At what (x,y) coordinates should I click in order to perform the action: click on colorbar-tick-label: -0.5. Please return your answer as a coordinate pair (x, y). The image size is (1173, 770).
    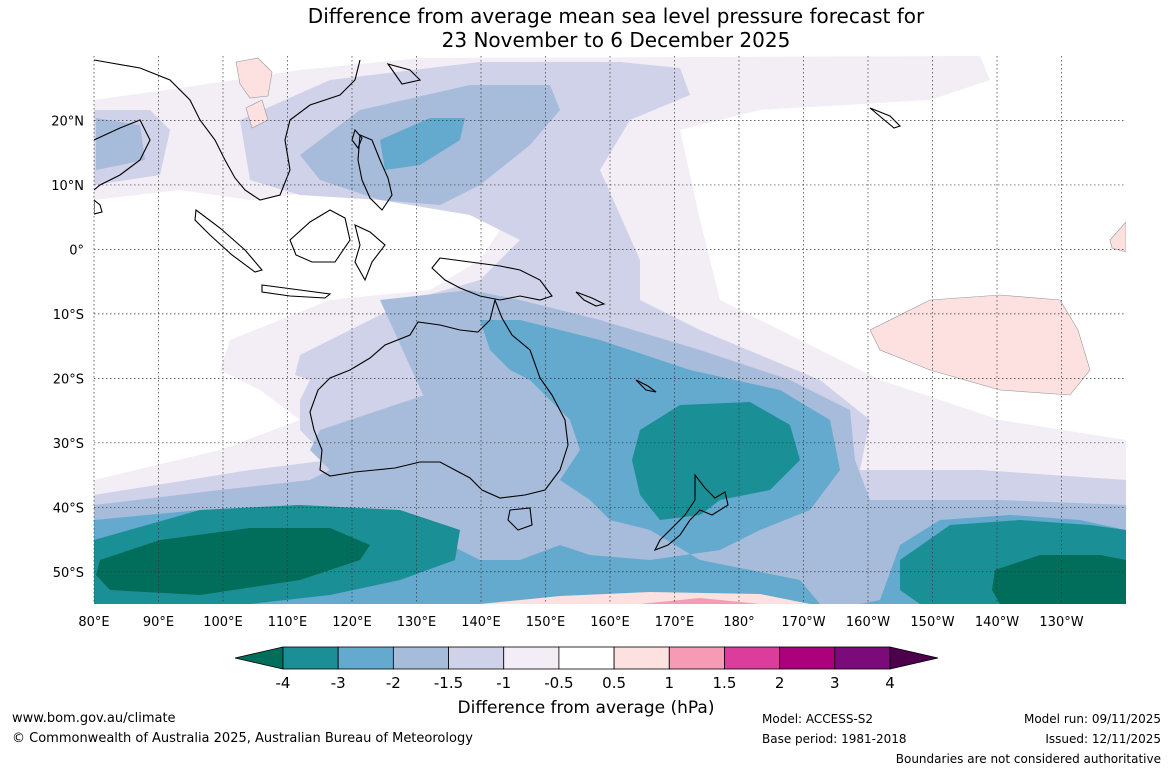
    Looking at the image, I should click on (558, 683).